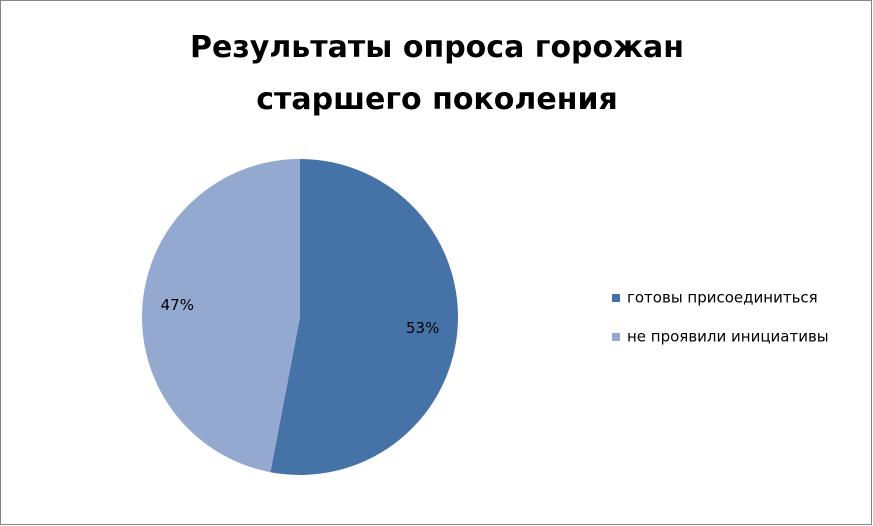 The height and width of the screenshot is (526, 873). I want to click on legend-label: не проявили инициативы, so click(728, 337).